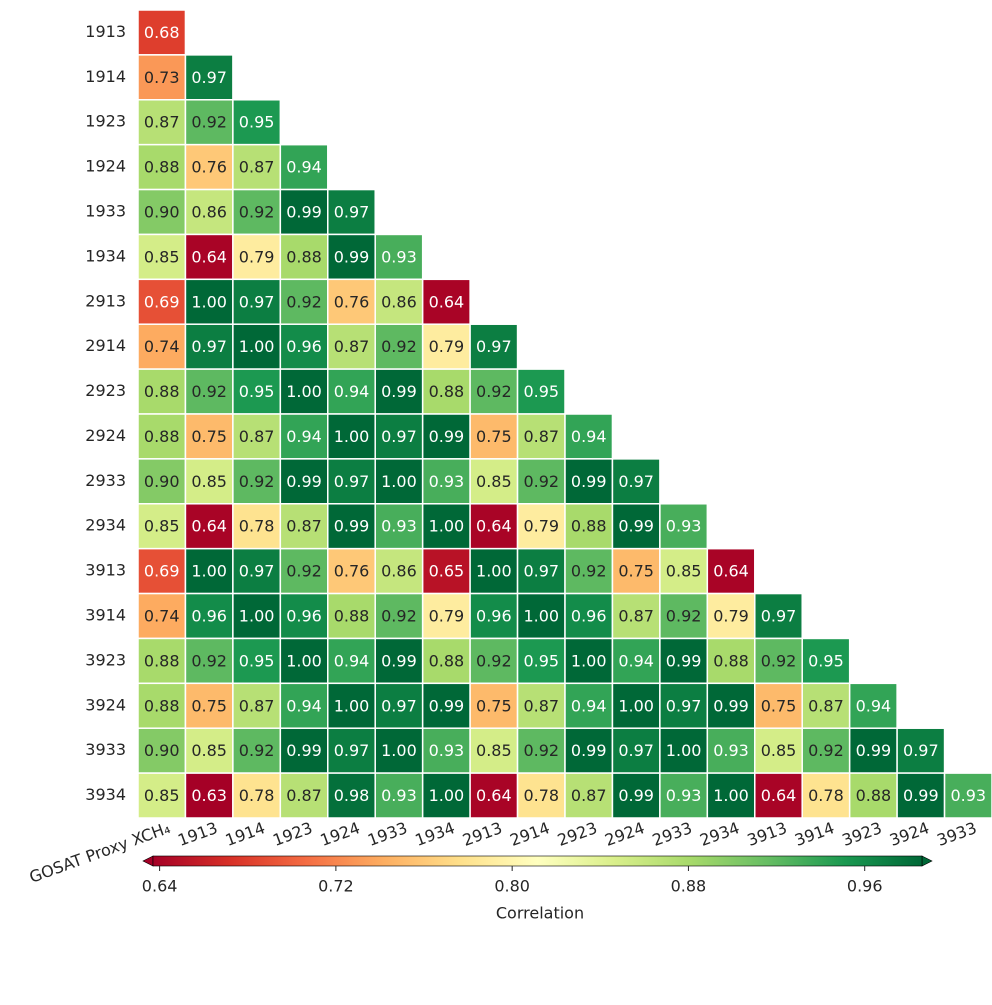 This screenshot has height=1005, width=992. Describe the element at coordinates (447, 571) in the screenshot. I see `cell-label: 0.65` at that location.